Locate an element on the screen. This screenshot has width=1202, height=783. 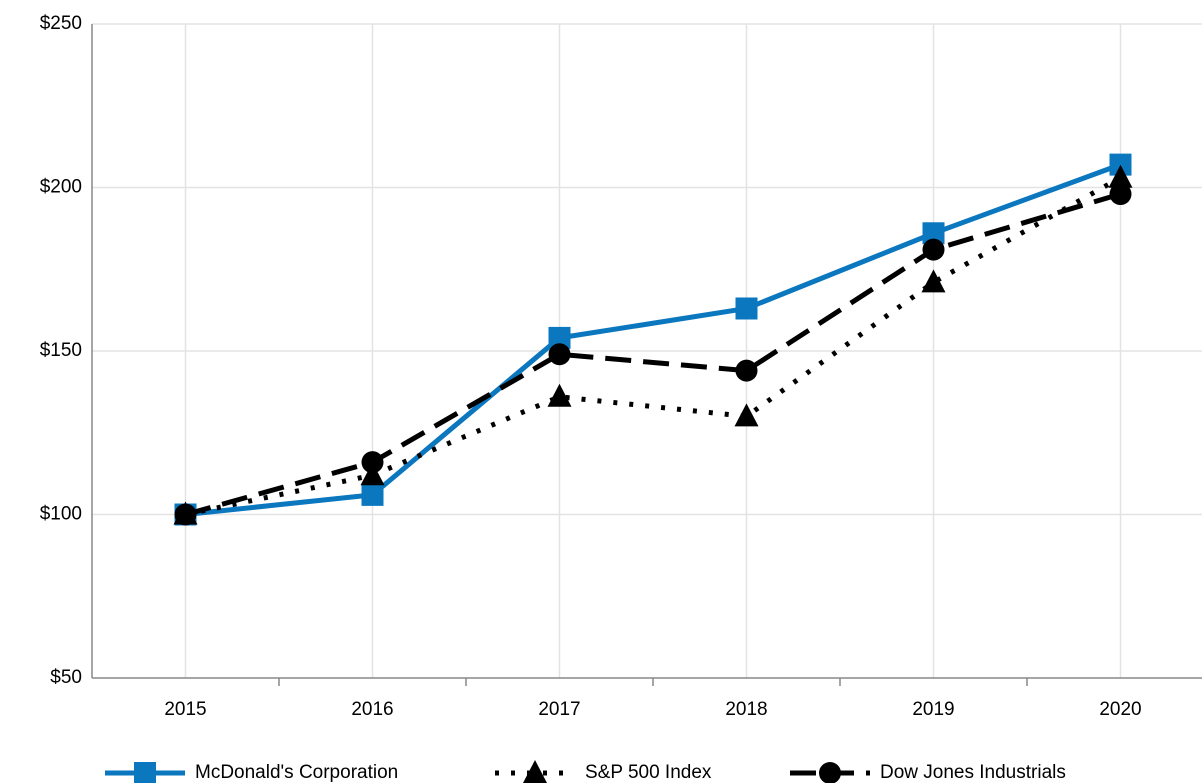
y-tick-label: $150 is located at coordinates (61, 350).